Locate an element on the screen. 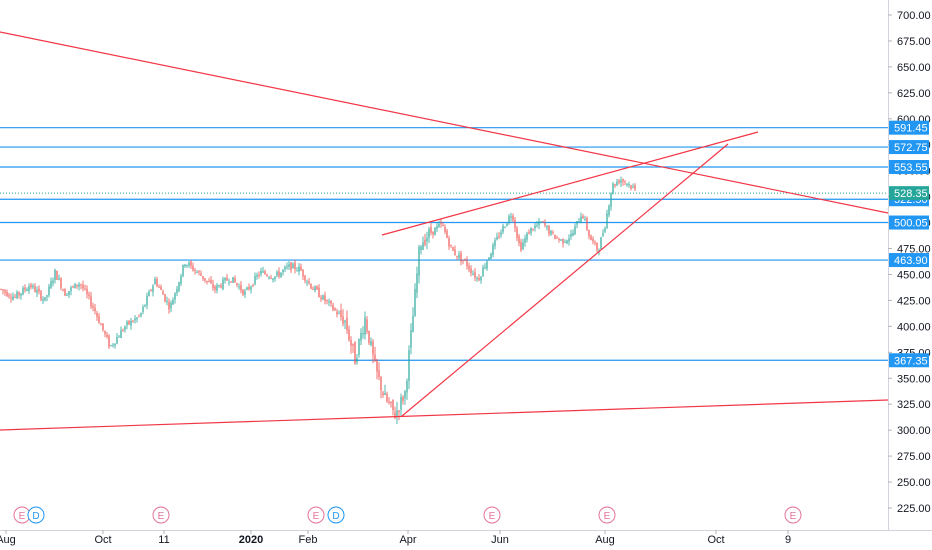  last-price-value: 528.35 is located at coordinates (911, 194).